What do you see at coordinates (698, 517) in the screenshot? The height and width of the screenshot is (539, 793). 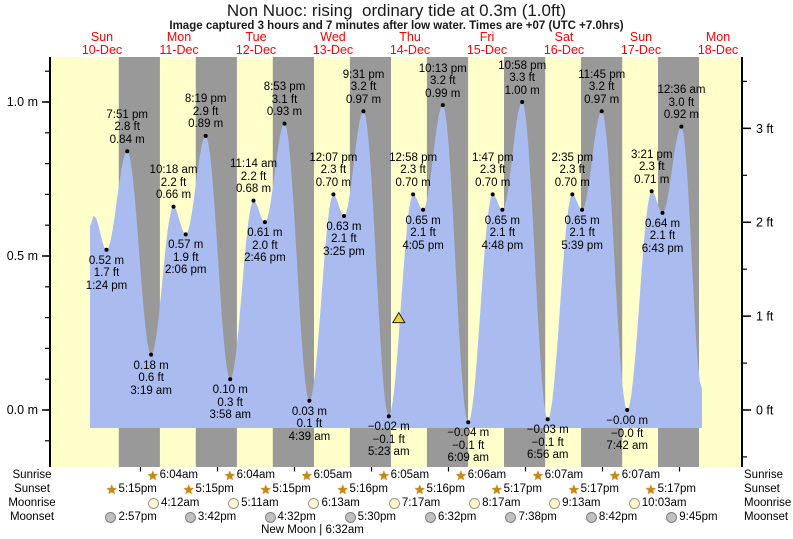 I see `moonset-time: 9:45pm` at bounding box center [698, 517].